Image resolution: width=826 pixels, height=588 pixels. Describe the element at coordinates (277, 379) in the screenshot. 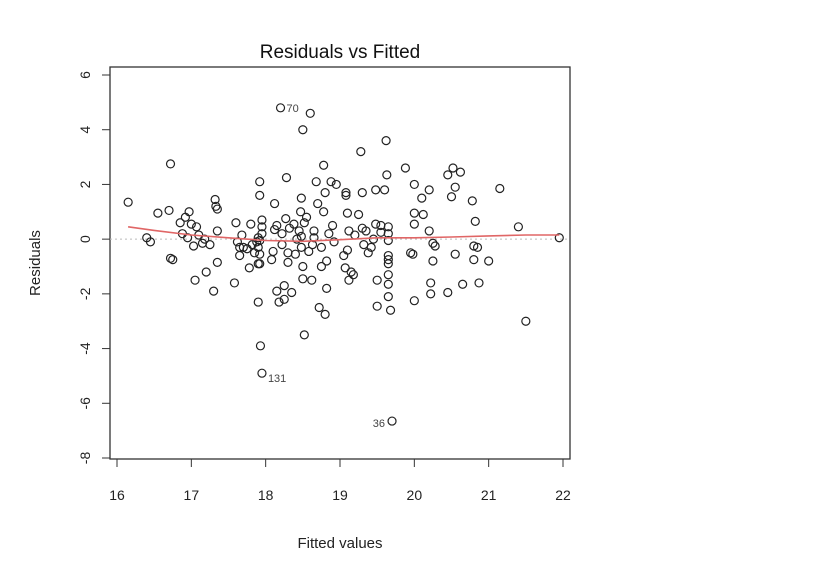

I see `point-label: 131` at that location.